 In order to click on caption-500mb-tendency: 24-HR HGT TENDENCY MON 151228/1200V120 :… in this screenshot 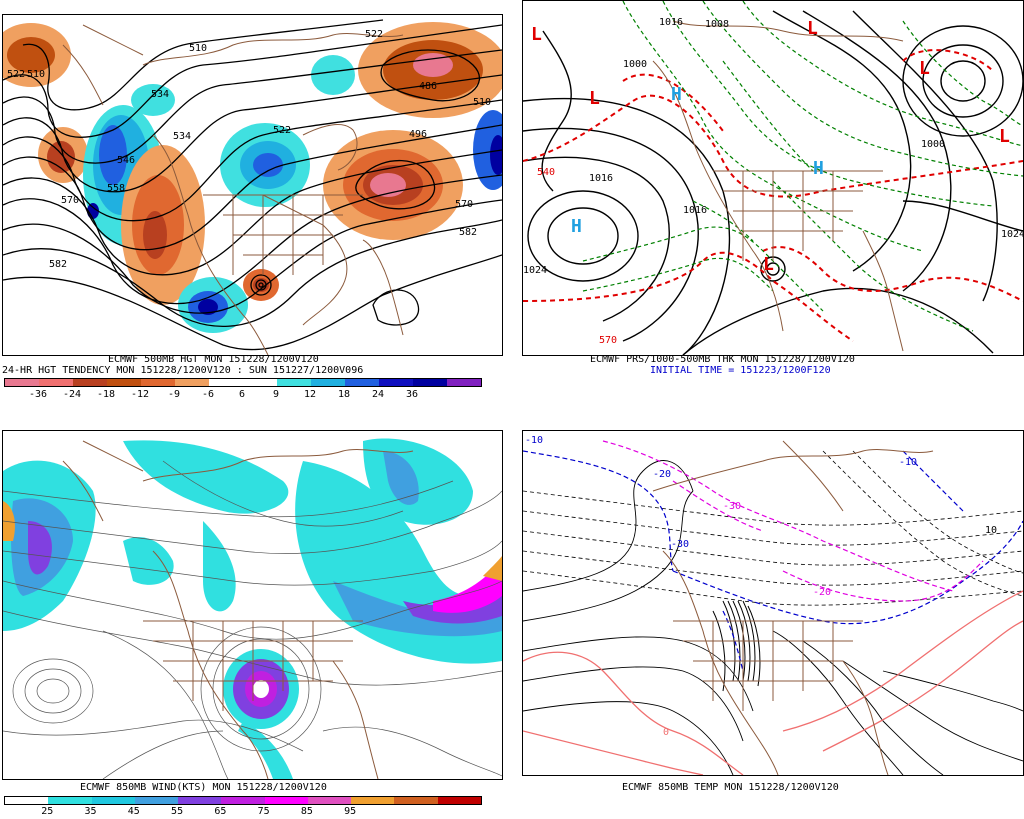, I will do `click(183, 370)`.